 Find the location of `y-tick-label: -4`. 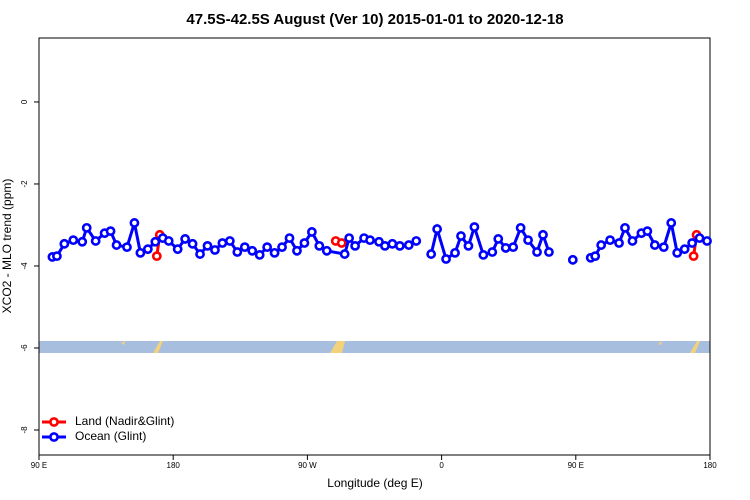

y-tick-label: -4 is located at coordinates (24, 266).